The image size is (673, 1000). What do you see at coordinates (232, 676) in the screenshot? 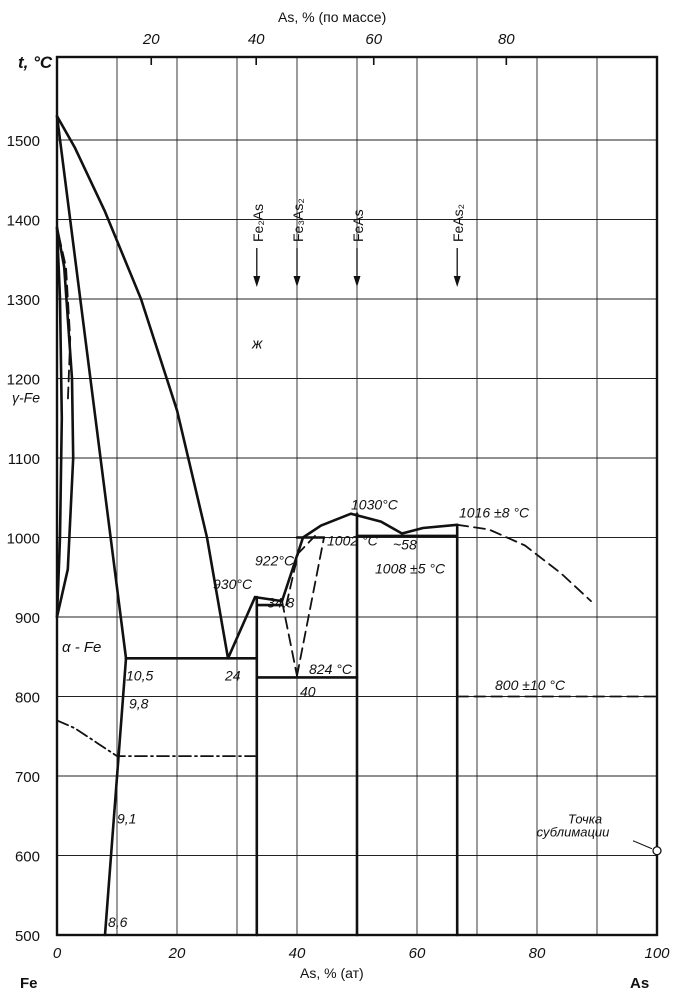
I see `temperature-annotation: 24` at bounding box center [232, 676].